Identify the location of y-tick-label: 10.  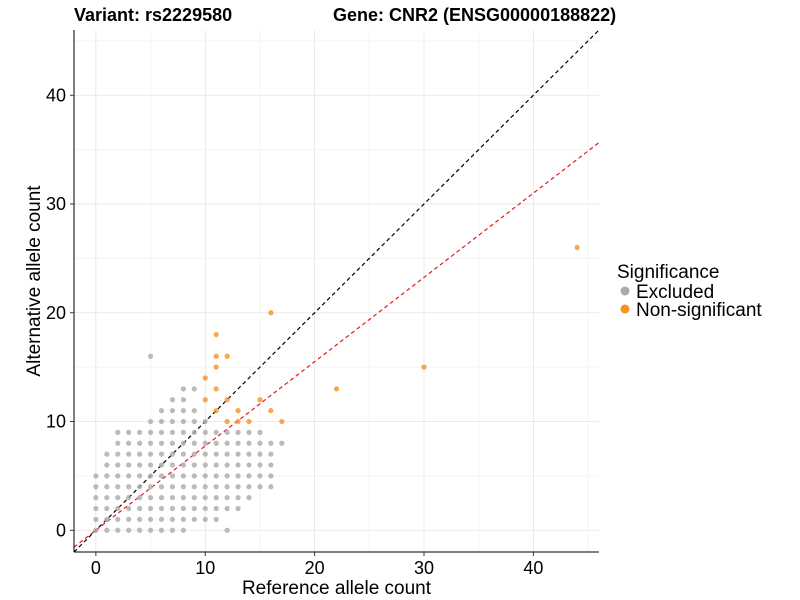
(56, 422).